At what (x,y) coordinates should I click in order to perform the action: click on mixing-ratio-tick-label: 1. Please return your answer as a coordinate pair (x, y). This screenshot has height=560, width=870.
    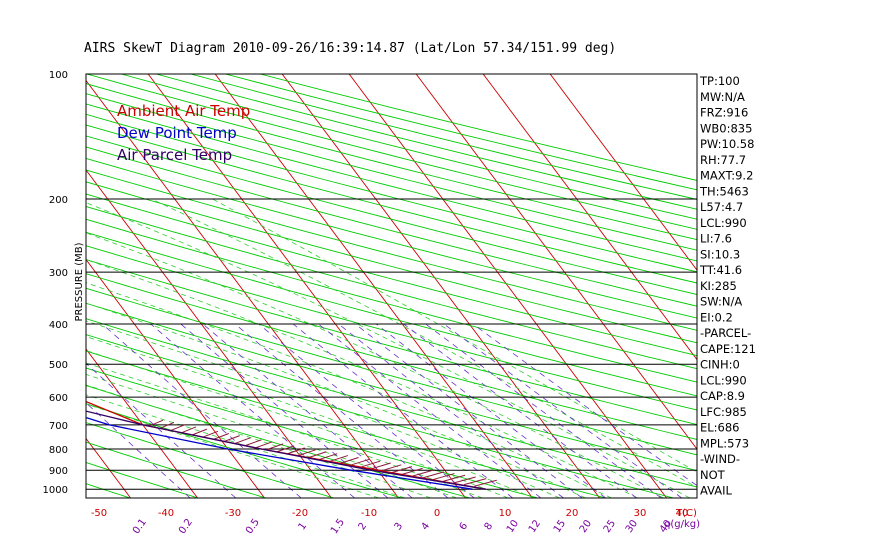
    Looking at the image, I should click on (303, 527).